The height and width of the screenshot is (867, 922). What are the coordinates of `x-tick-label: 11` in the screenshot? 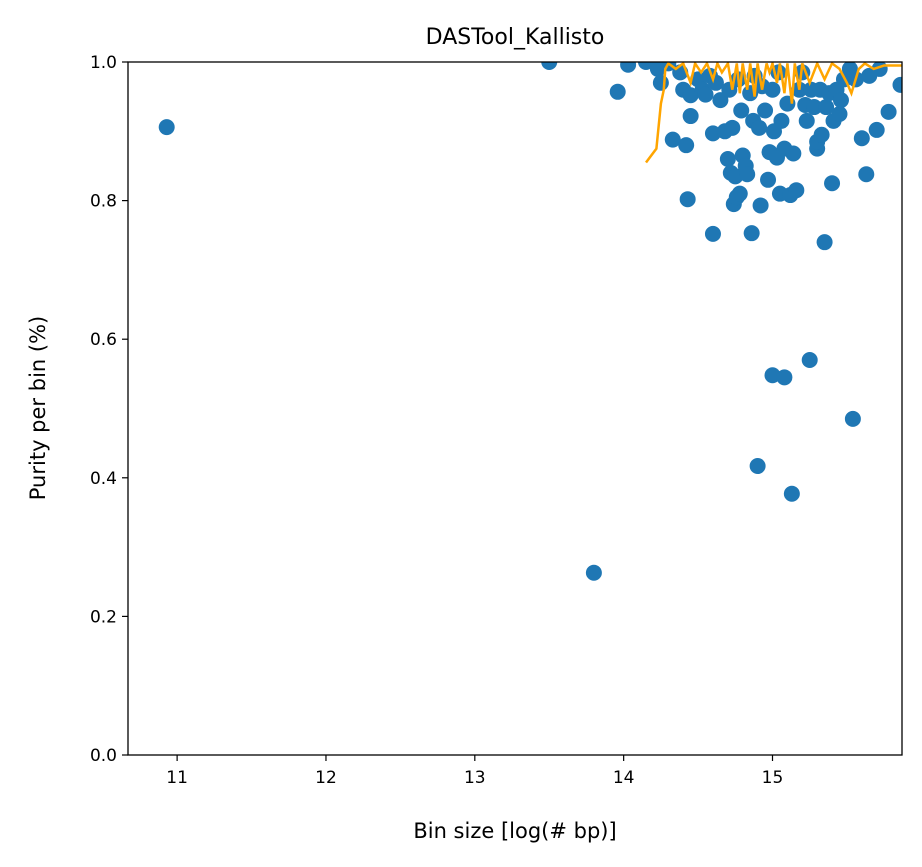 It's located at (177, 778).